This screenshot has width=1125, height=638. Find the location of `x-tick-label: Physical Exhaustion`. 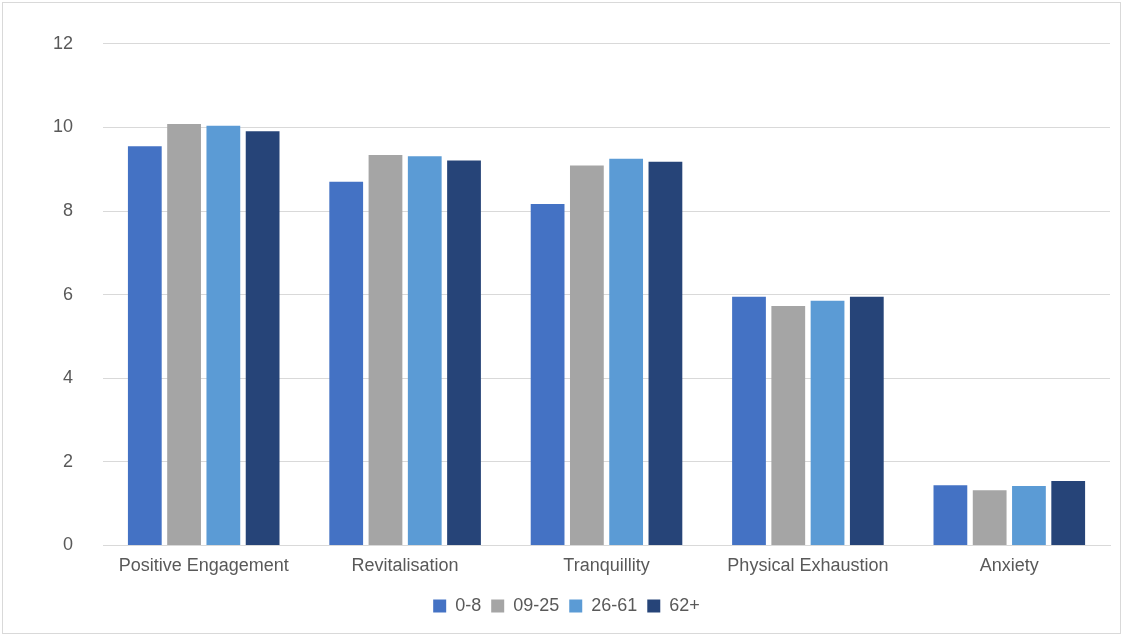

x-tick-label: Physical Exhaustion is located at coordinates (808, 565).